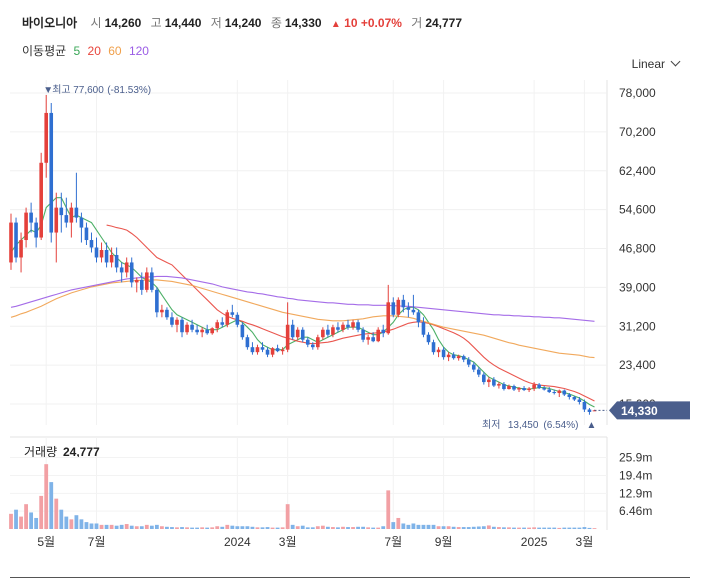  I want to click on ma-20-legend: 20, so click(94, 51).